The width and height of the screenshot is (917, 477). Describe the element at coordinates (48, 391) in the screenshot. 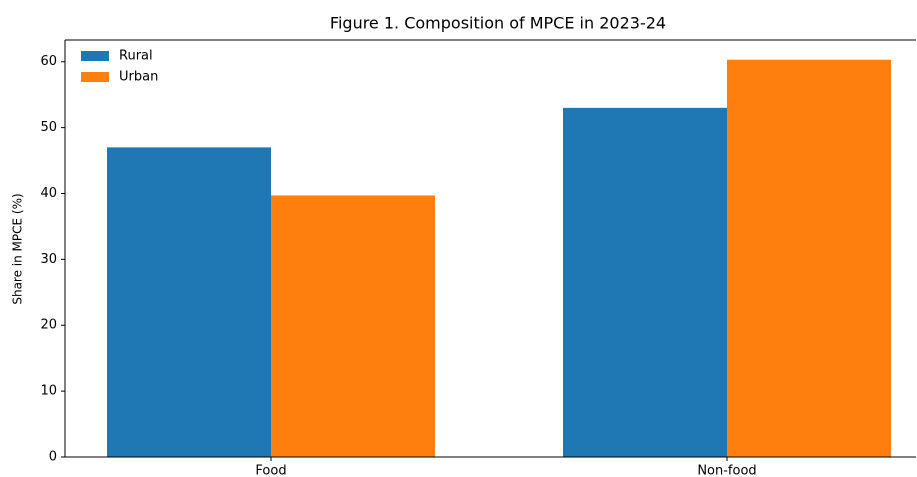

I see `y-tick-label: 10` at that location.